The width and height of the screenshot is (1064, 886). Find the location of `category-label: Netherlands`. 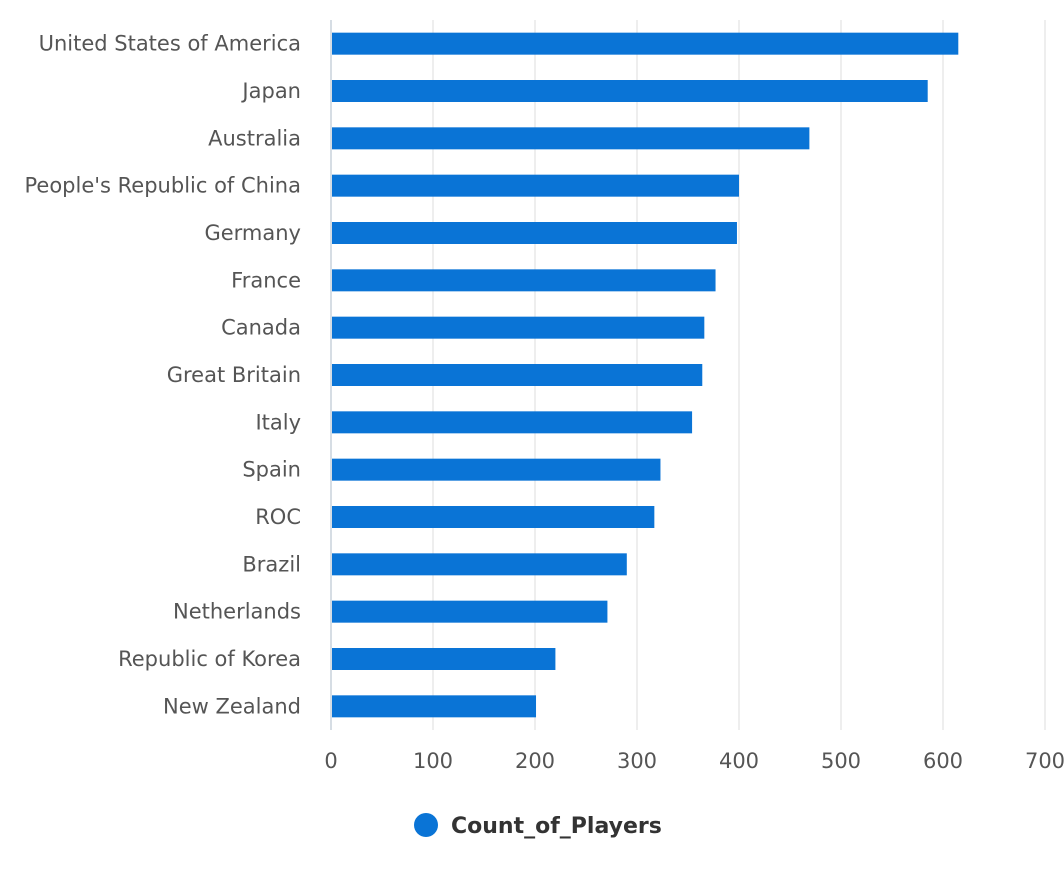

category-label: Netherlands is located at coordinates (237, 612).